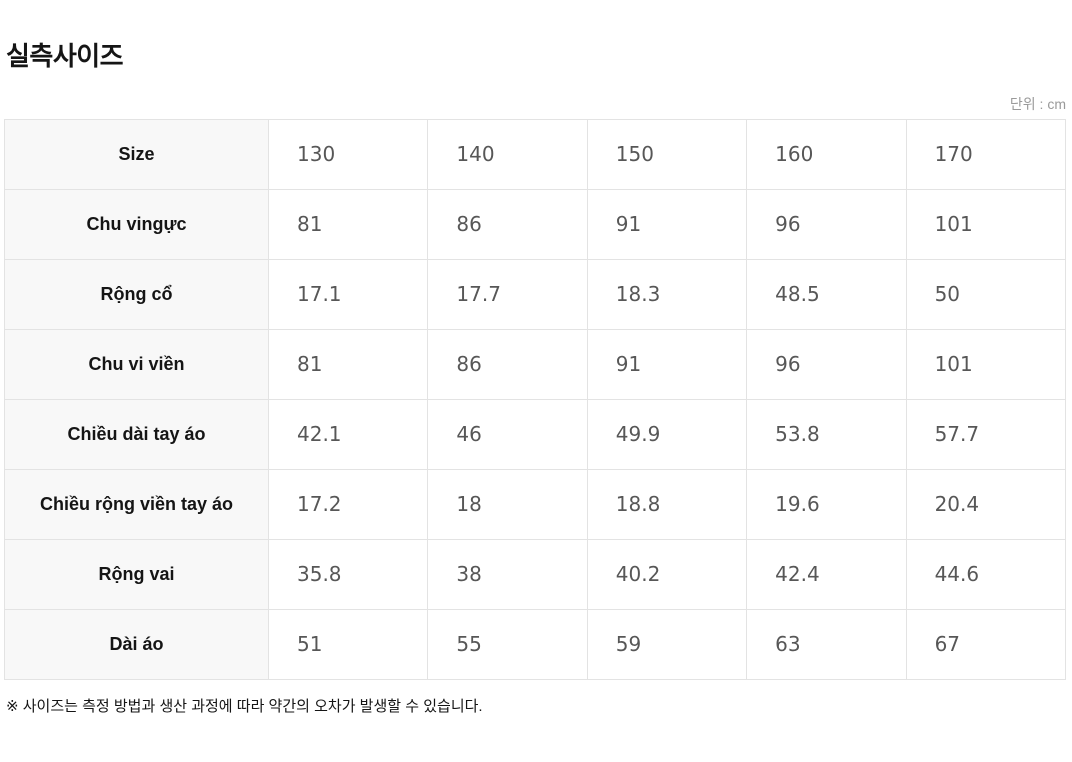 Image resolution: width=1072 pixels, height=762 pixels. I want to click on table-row: Size 130 140 150 160 170, so click(535, 155).